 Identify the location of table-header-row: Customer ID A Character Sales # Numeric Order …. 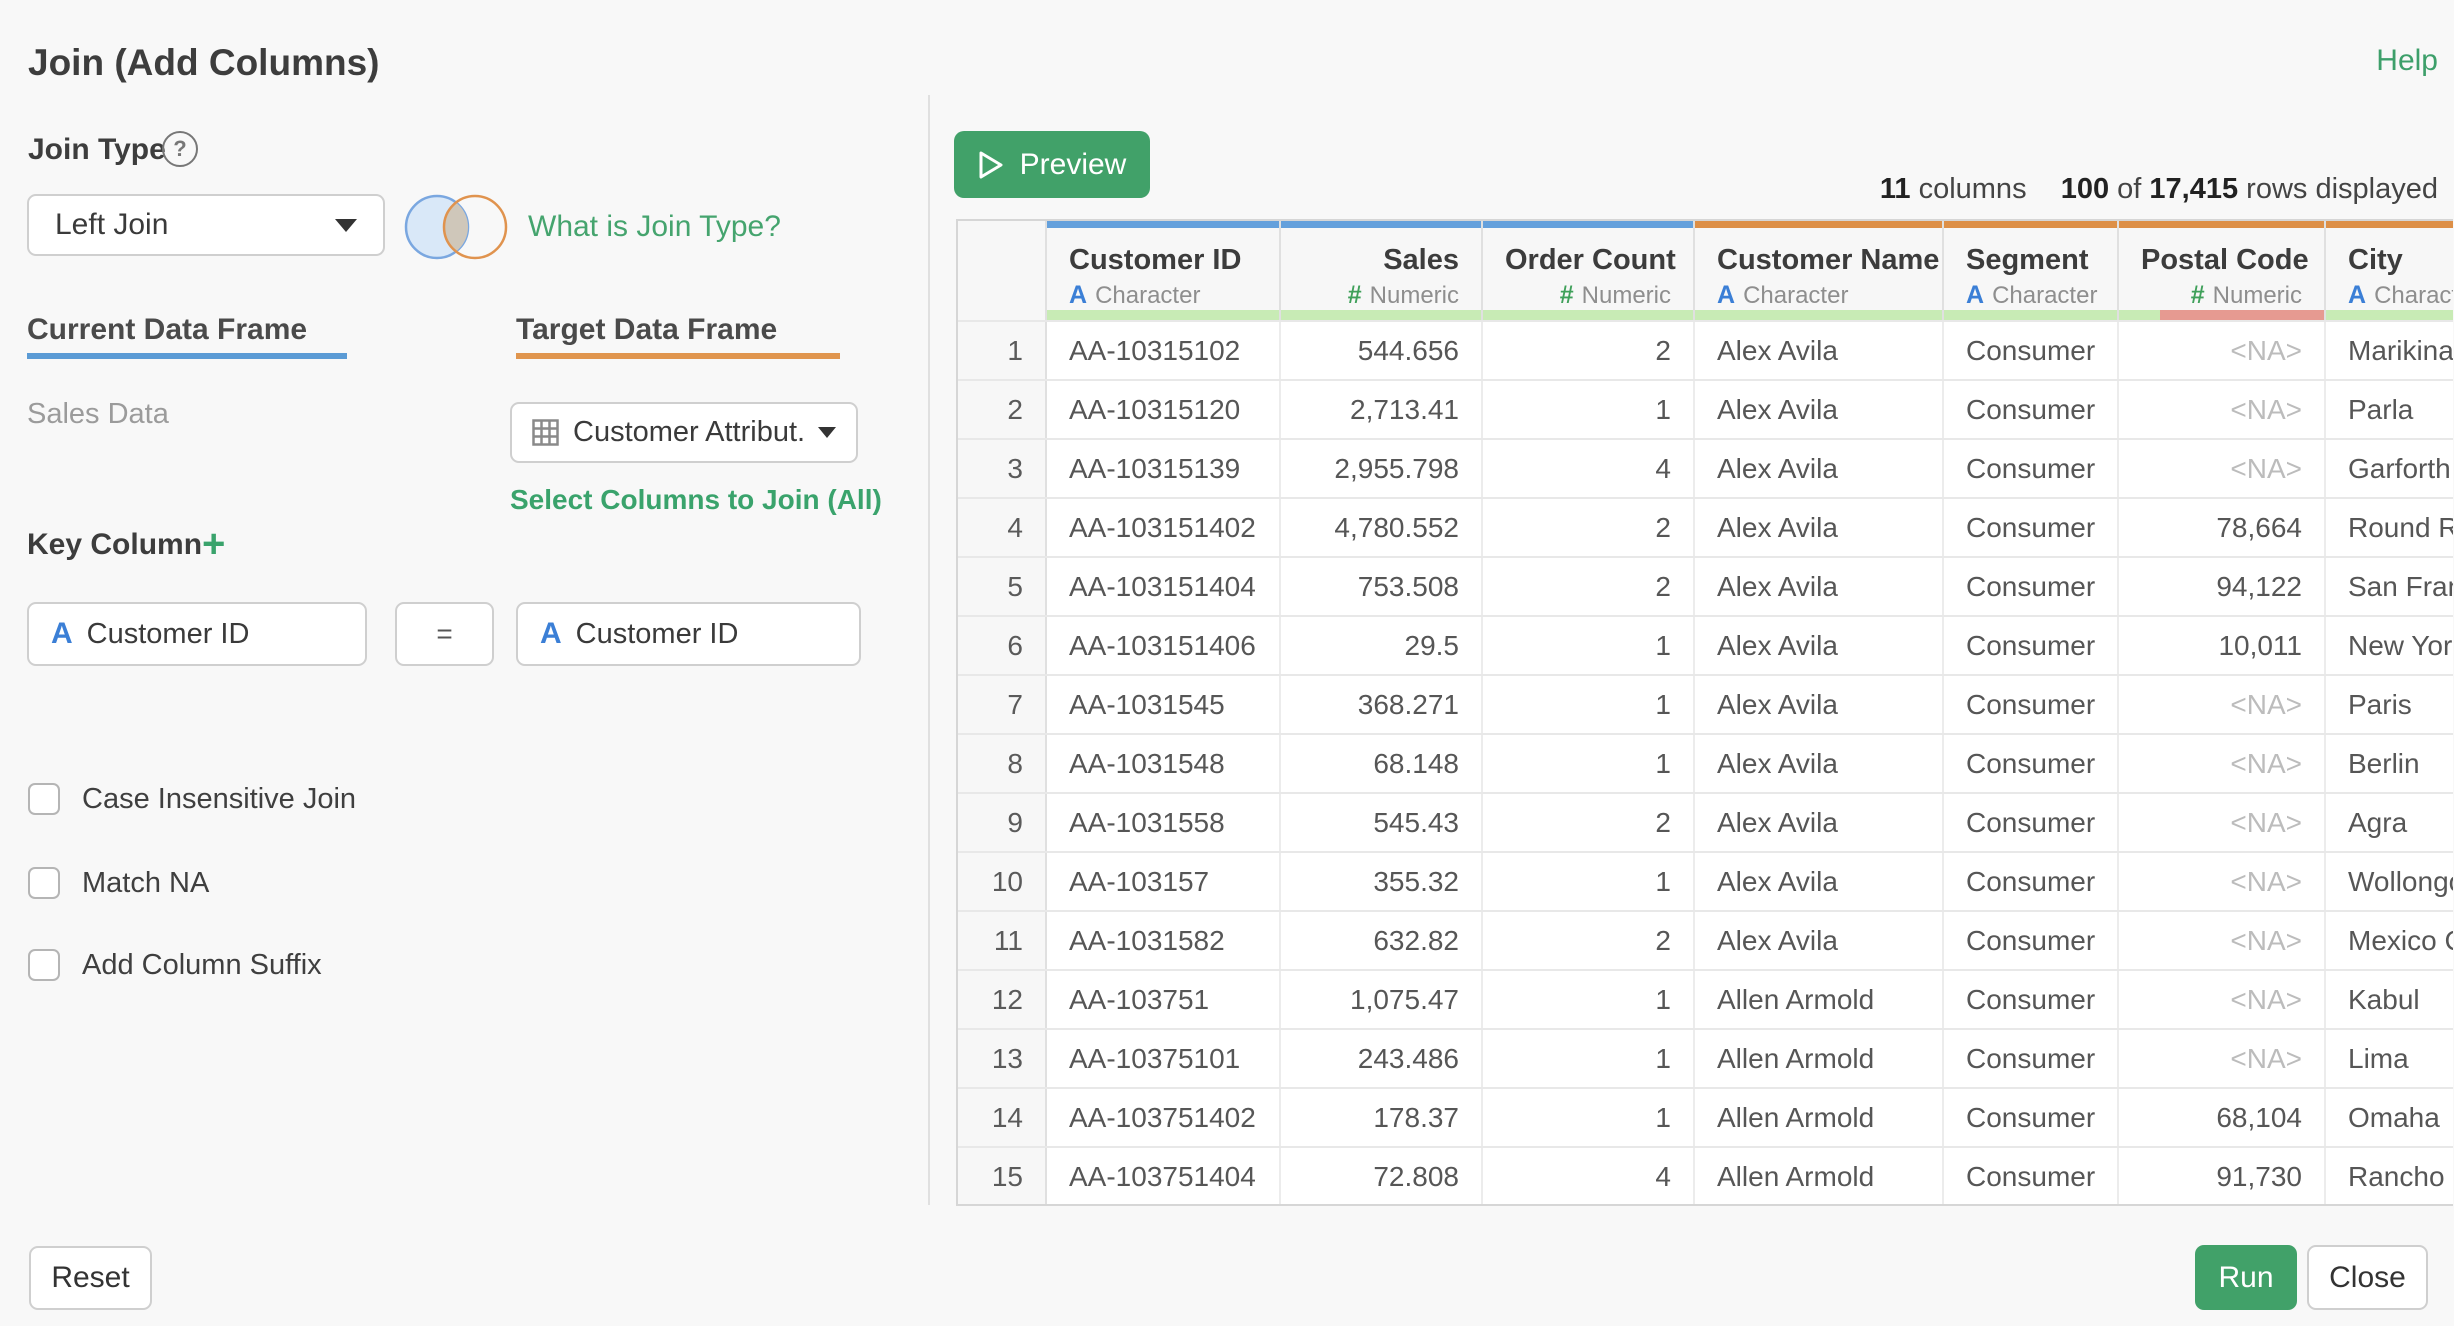
(1705, 271).